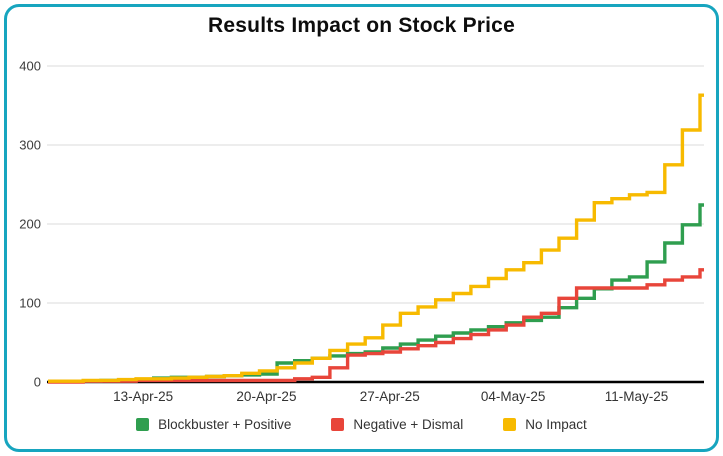 The image size is (723, 456). Describe the element at coordinates (30, 66) in the screenshot. I see `y-tick-label: 400` at that location.